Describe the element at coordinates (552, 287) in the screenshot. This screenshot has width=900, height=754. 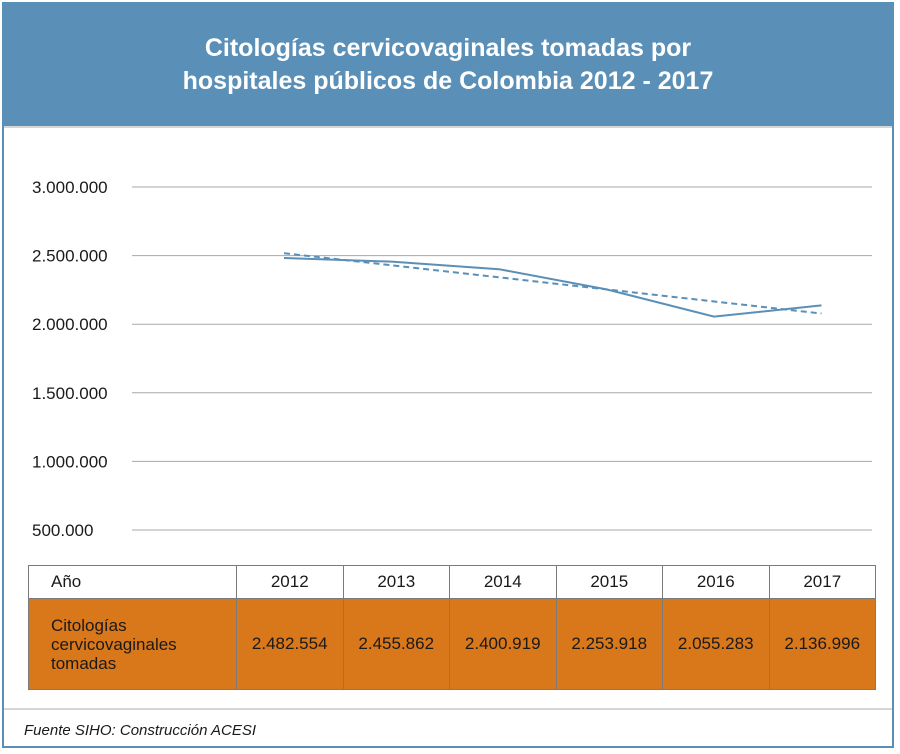
I see `series-line` at that location.